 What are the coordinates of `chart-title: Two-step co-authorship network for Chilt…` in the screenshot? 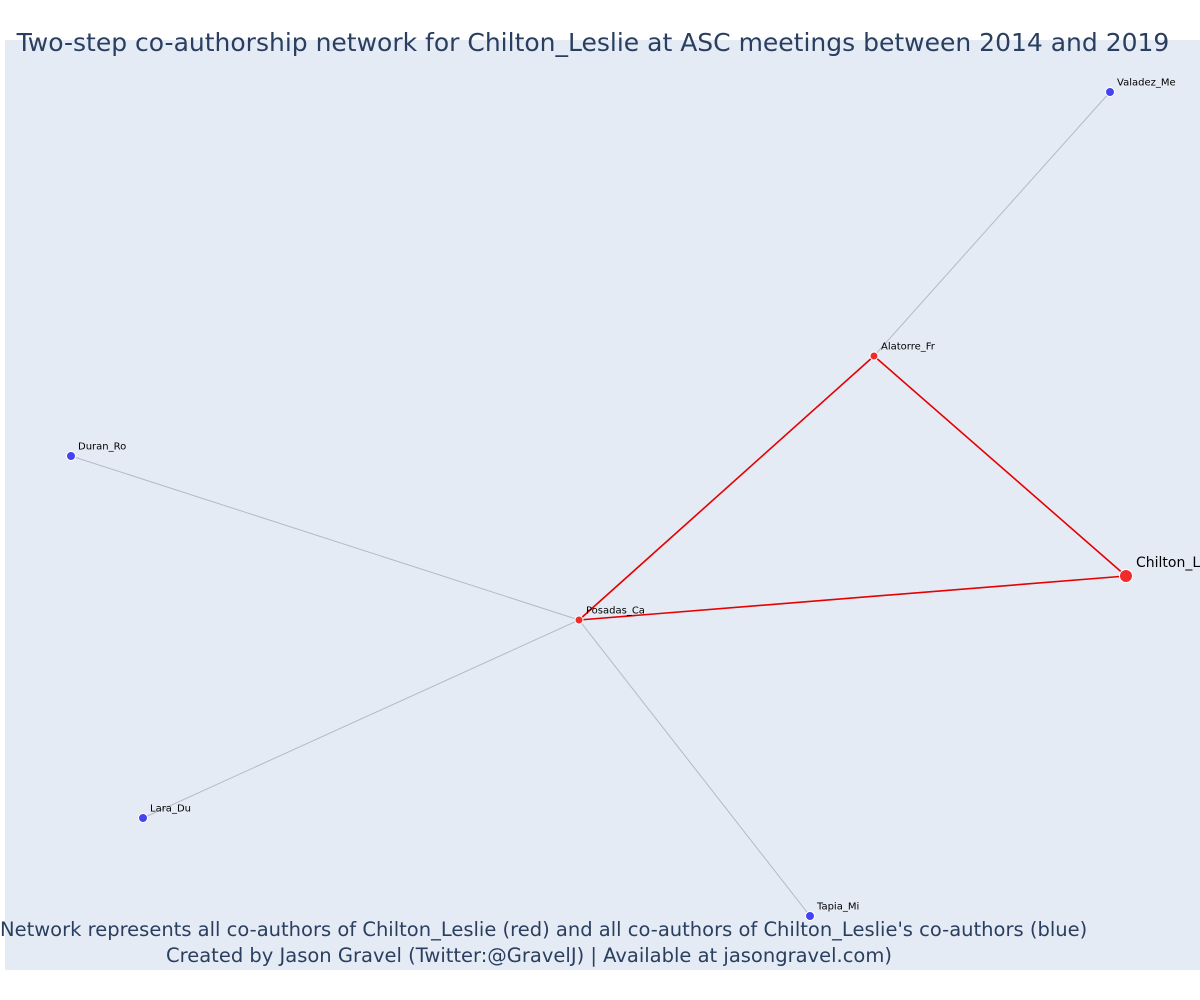 It's located at (593, 42).